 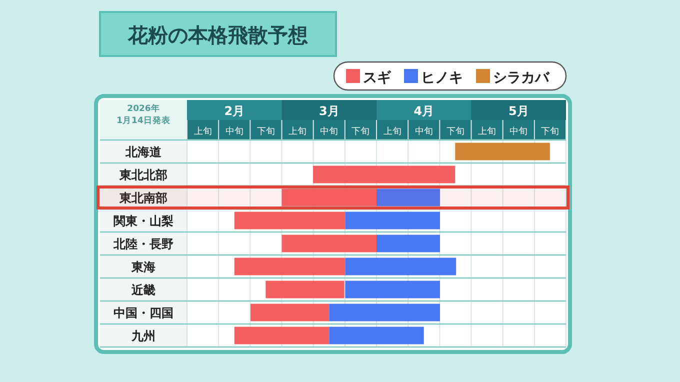 I want to click on y-tick-label: 九州, so click(x=143, y=336).